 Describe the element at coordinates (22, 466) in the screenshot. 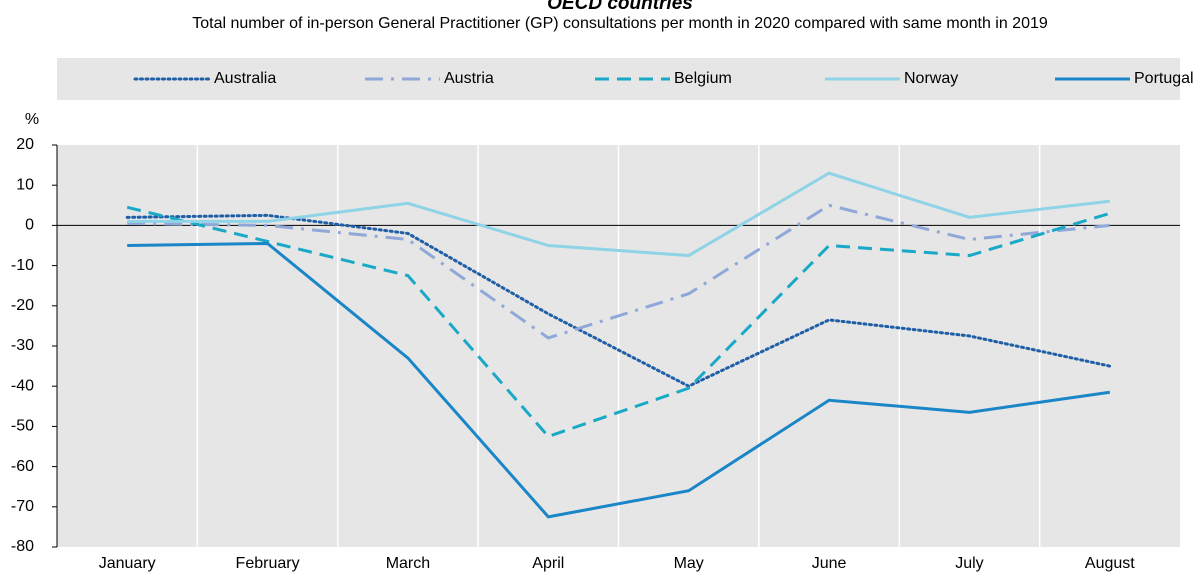

I see `y-tick-label: -60` at that location.